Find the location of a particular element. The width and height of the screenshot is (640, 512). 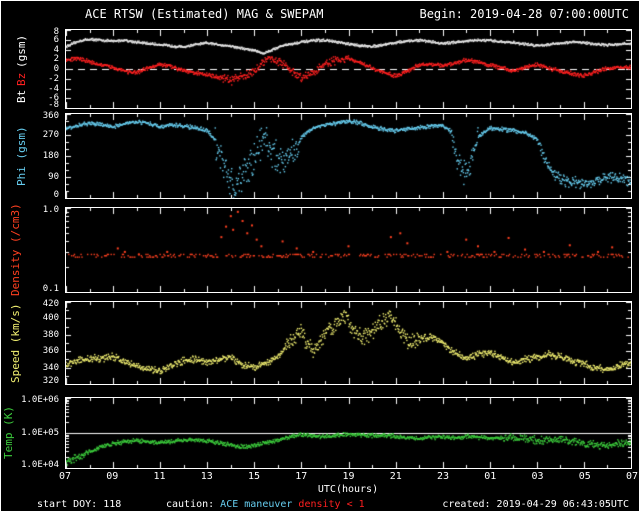

density-axis-label: Density (/cm3) is located at coordinates (15, 250).